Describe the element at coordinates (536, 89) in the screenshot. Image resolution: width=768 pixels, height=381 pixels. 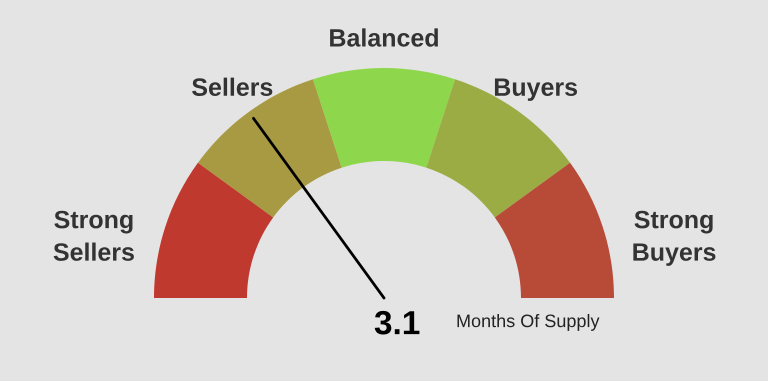
I see `slice-label: Buyers` at that location.